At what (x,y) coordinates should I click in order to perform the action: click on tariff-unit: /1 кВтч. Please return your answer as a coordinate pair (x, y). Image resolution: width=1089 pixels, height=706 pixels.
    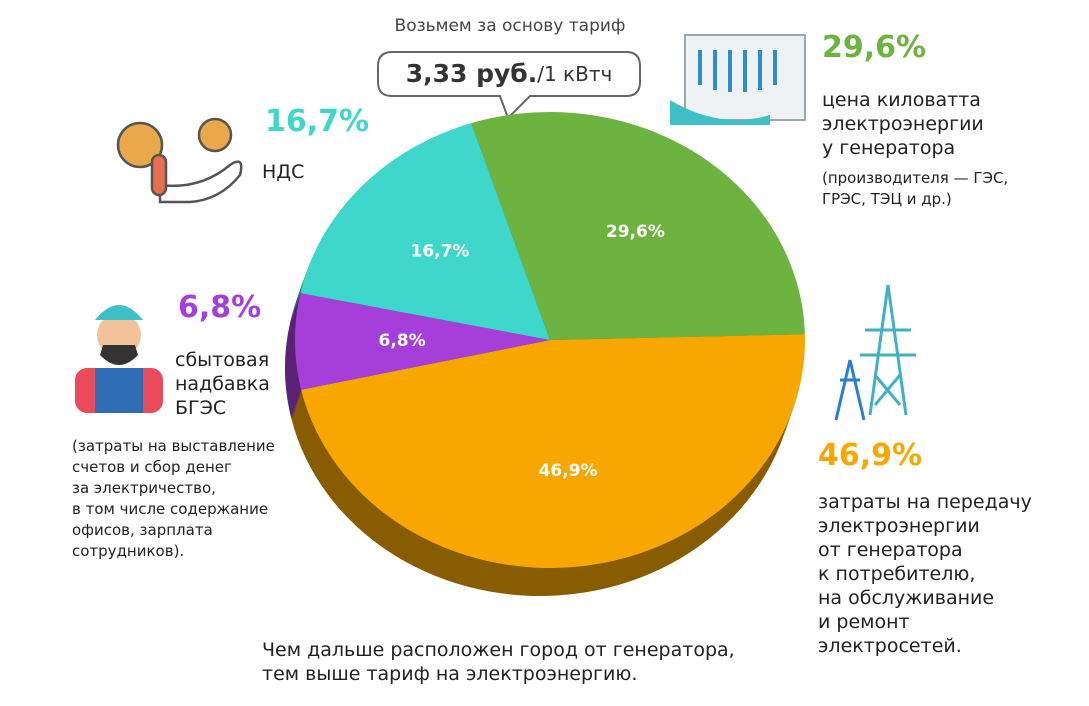
    Looking at the image, I should click on (574, 74).